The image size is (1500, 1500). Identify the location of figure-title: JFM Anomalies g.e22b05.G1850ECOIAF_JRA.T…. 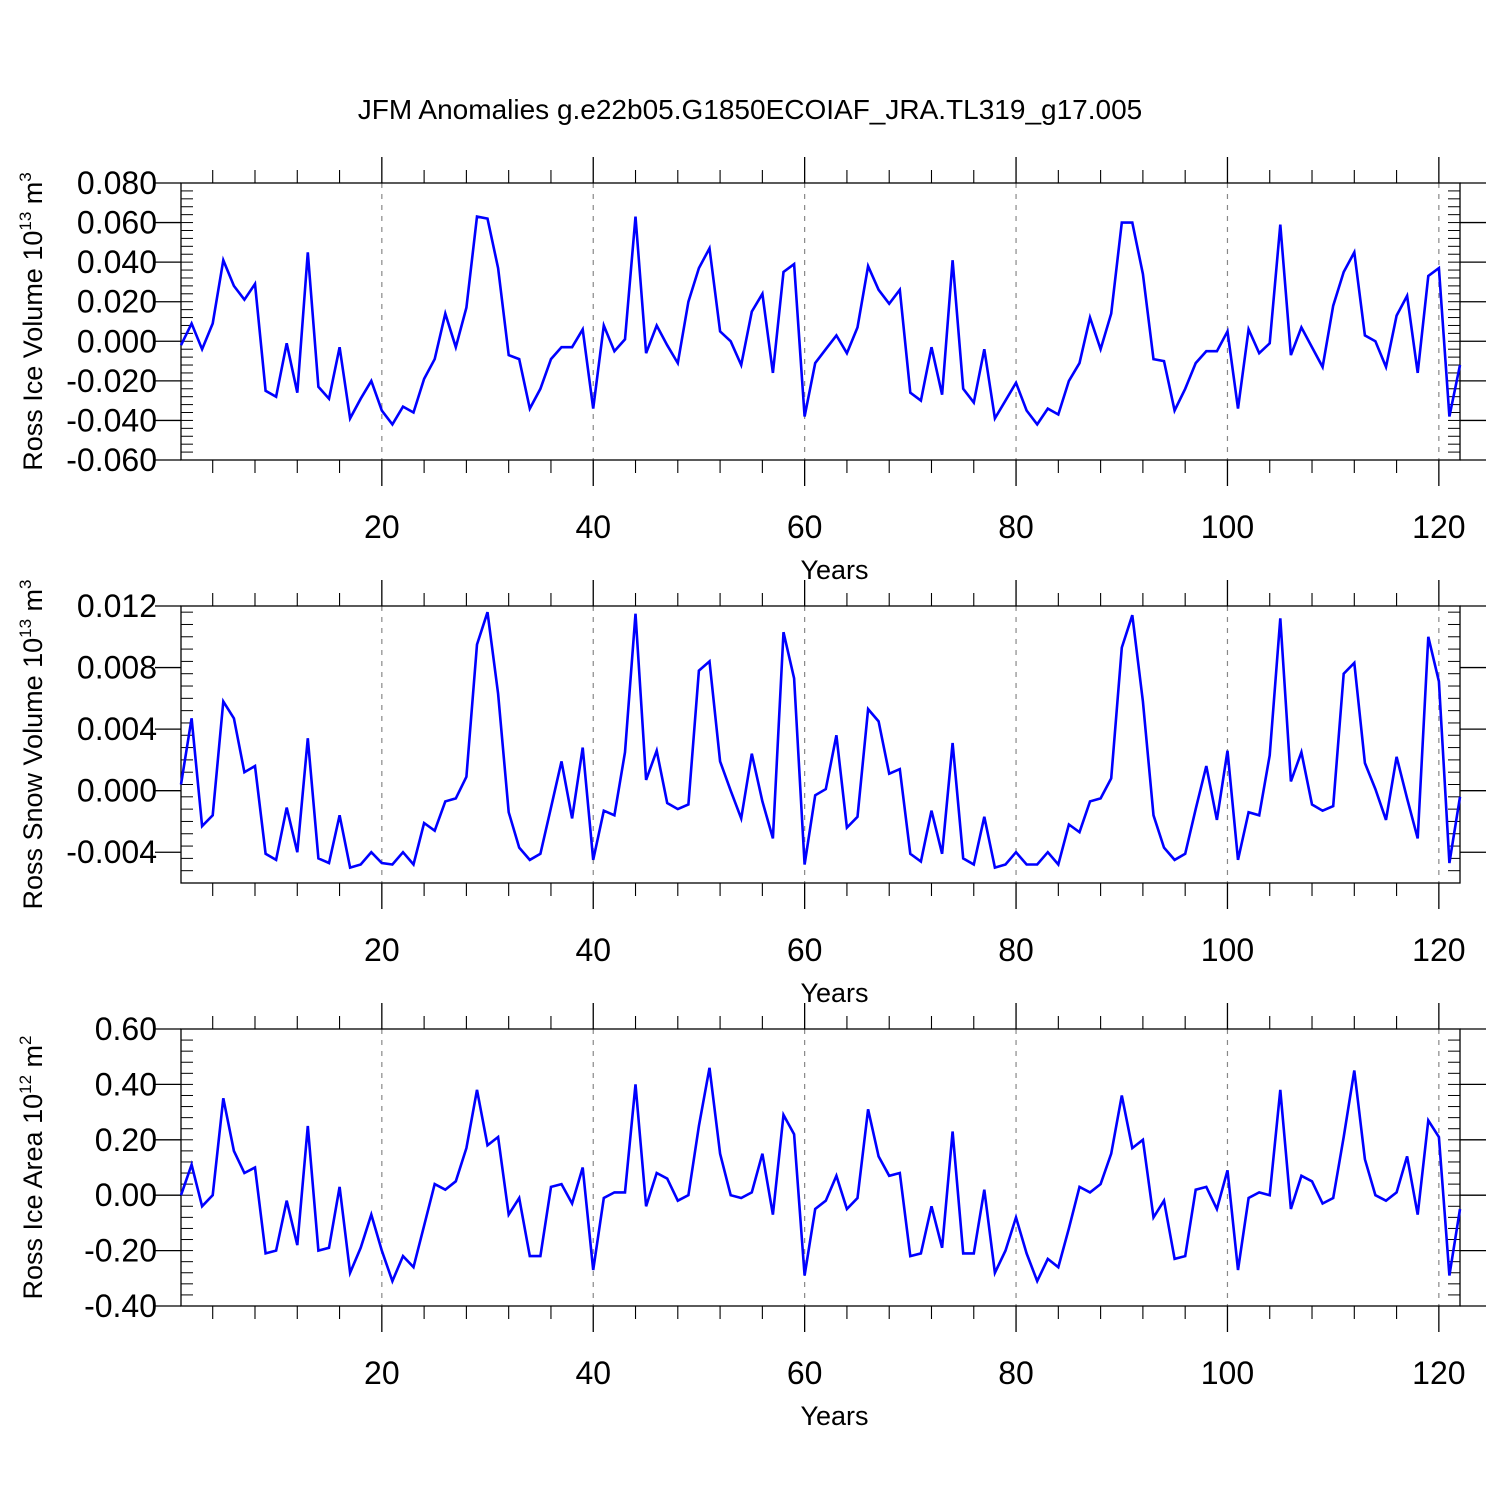
(750, 109).